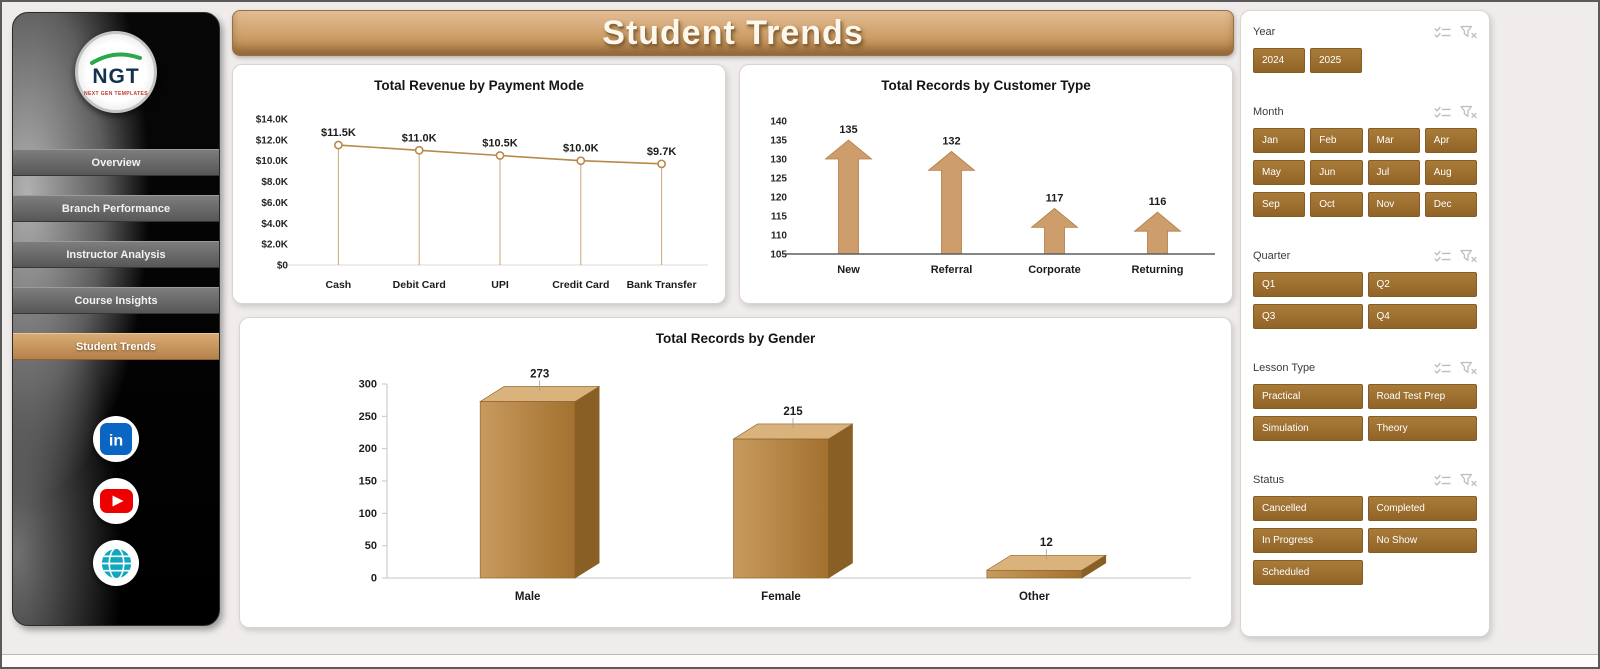 The image size is (1600, 669). What do you see at coordinates (1279, 140) in the screenshot?
I see `slicer-option-jan: Jan` at bounding box center [1279, 140].